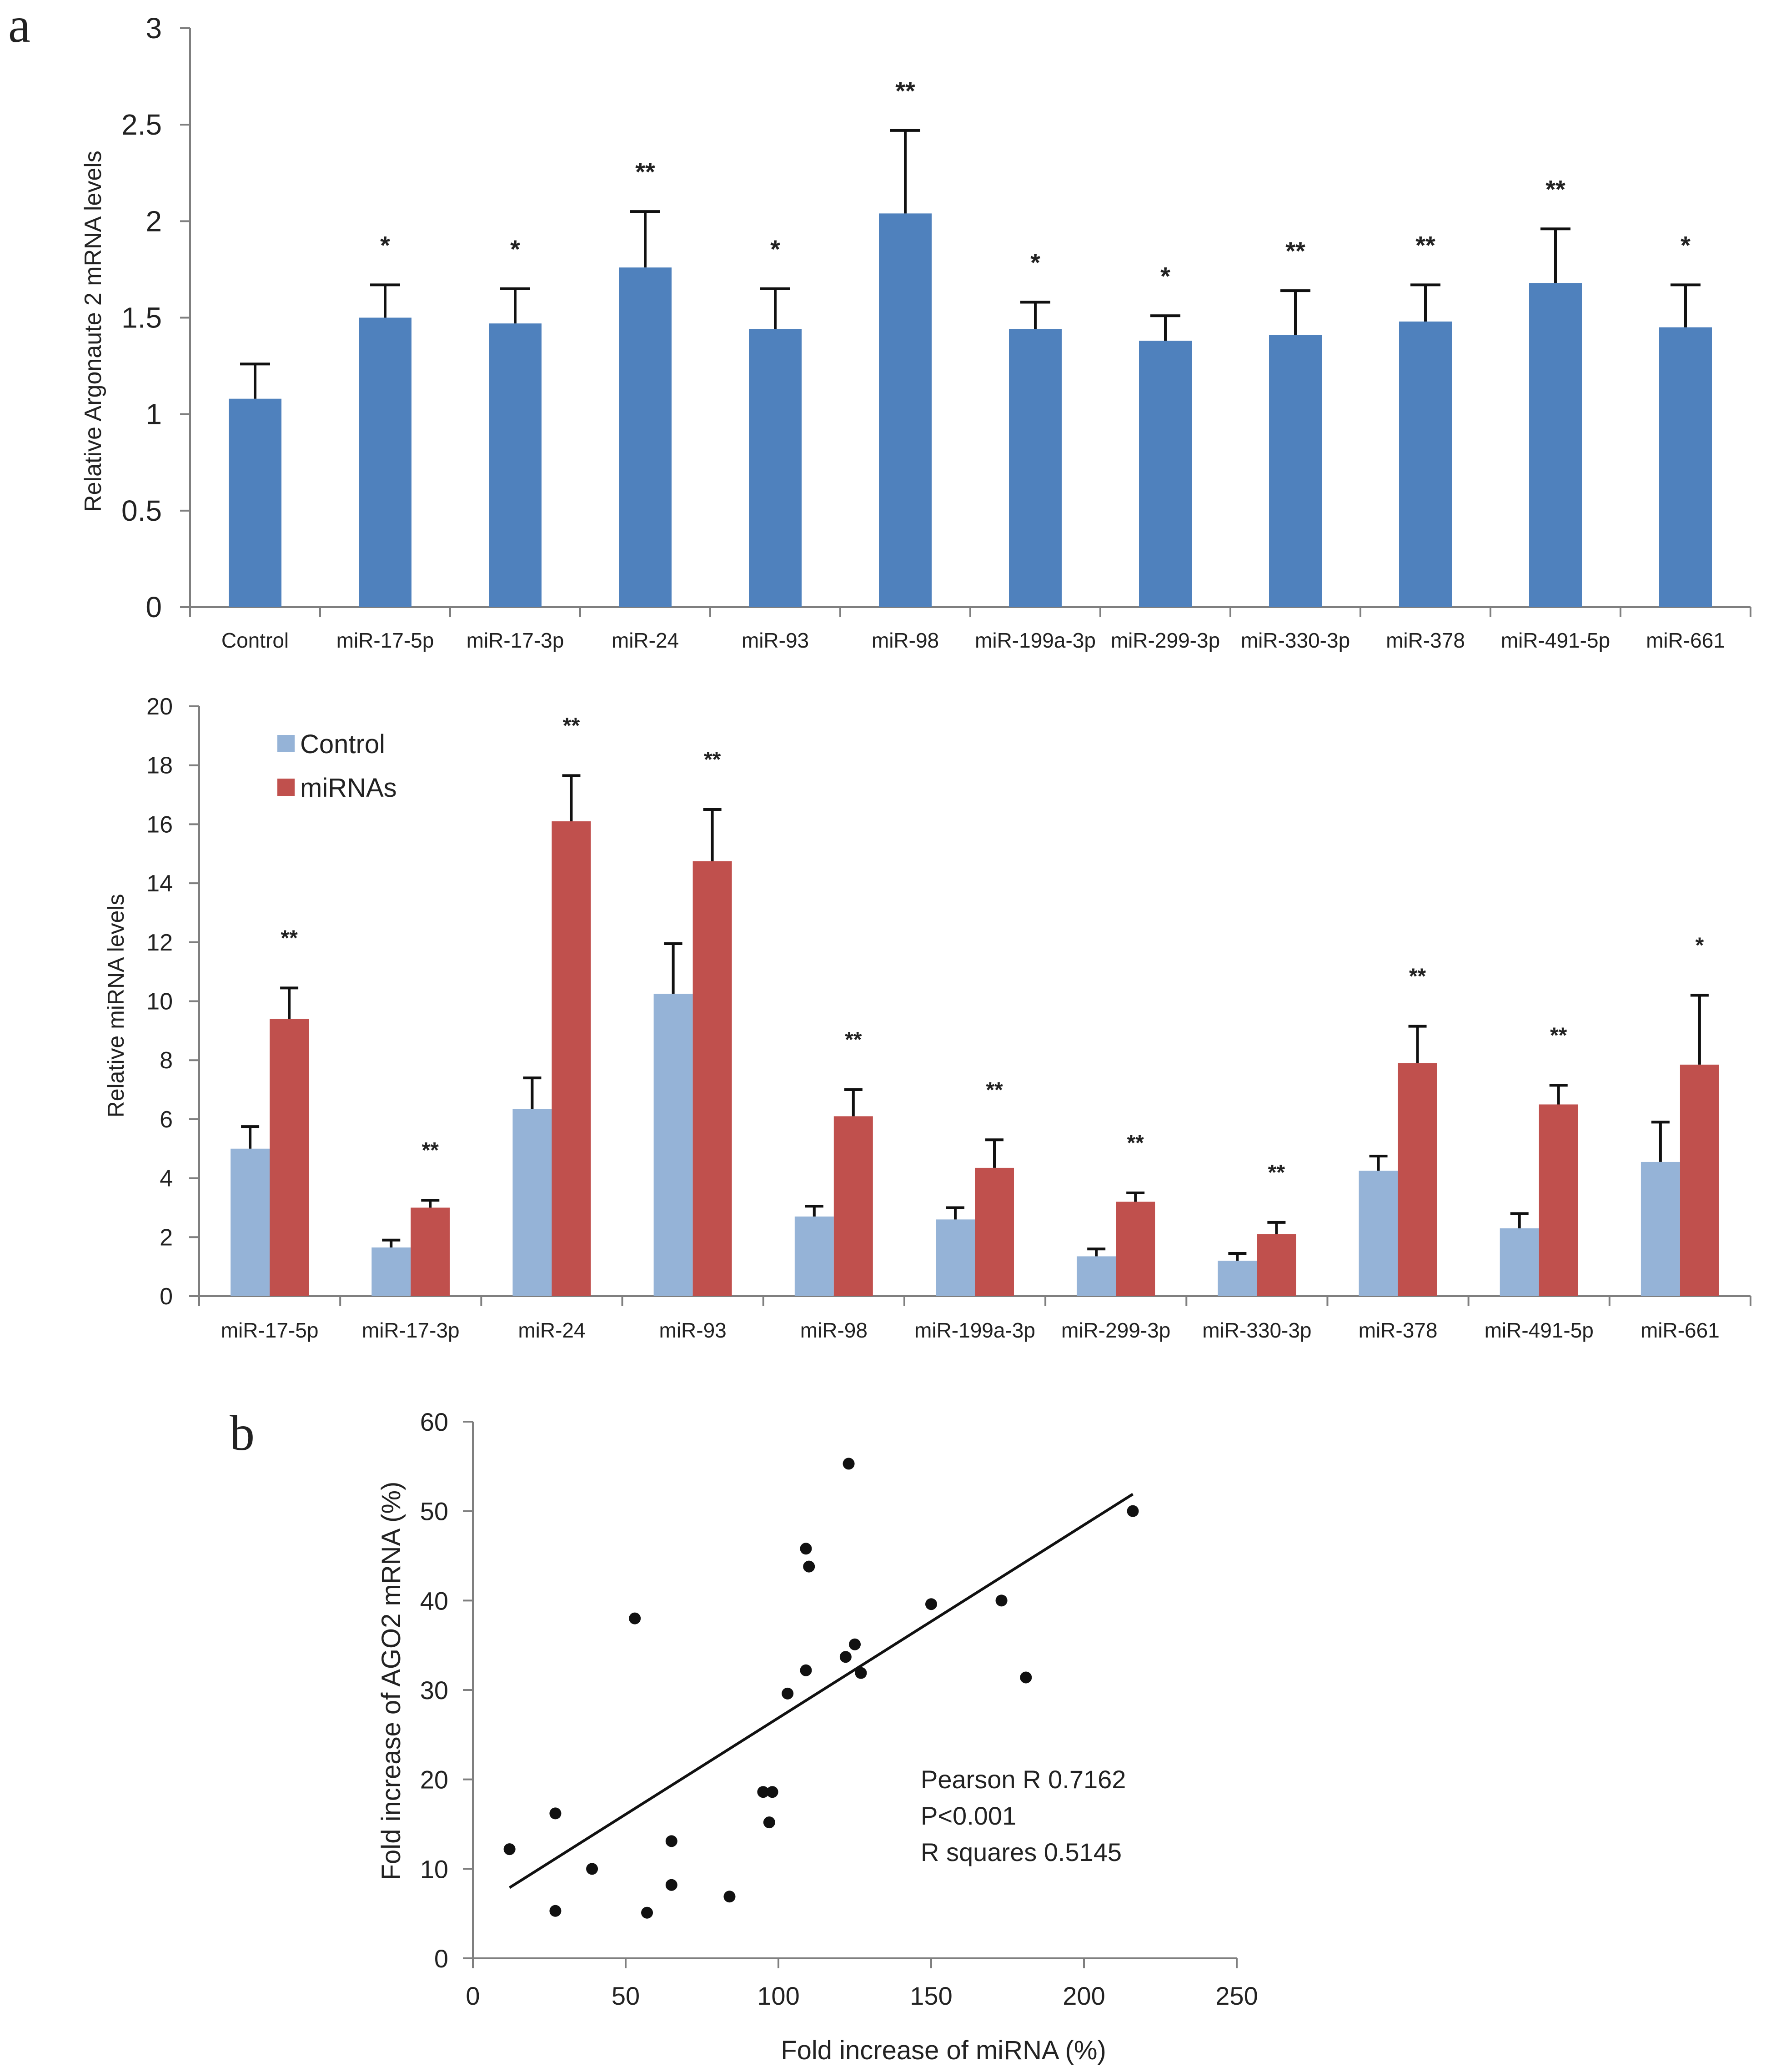 This screenshot has height=2072, width=1786. I want to click on y-tick-label: 18, so click(159, 766).